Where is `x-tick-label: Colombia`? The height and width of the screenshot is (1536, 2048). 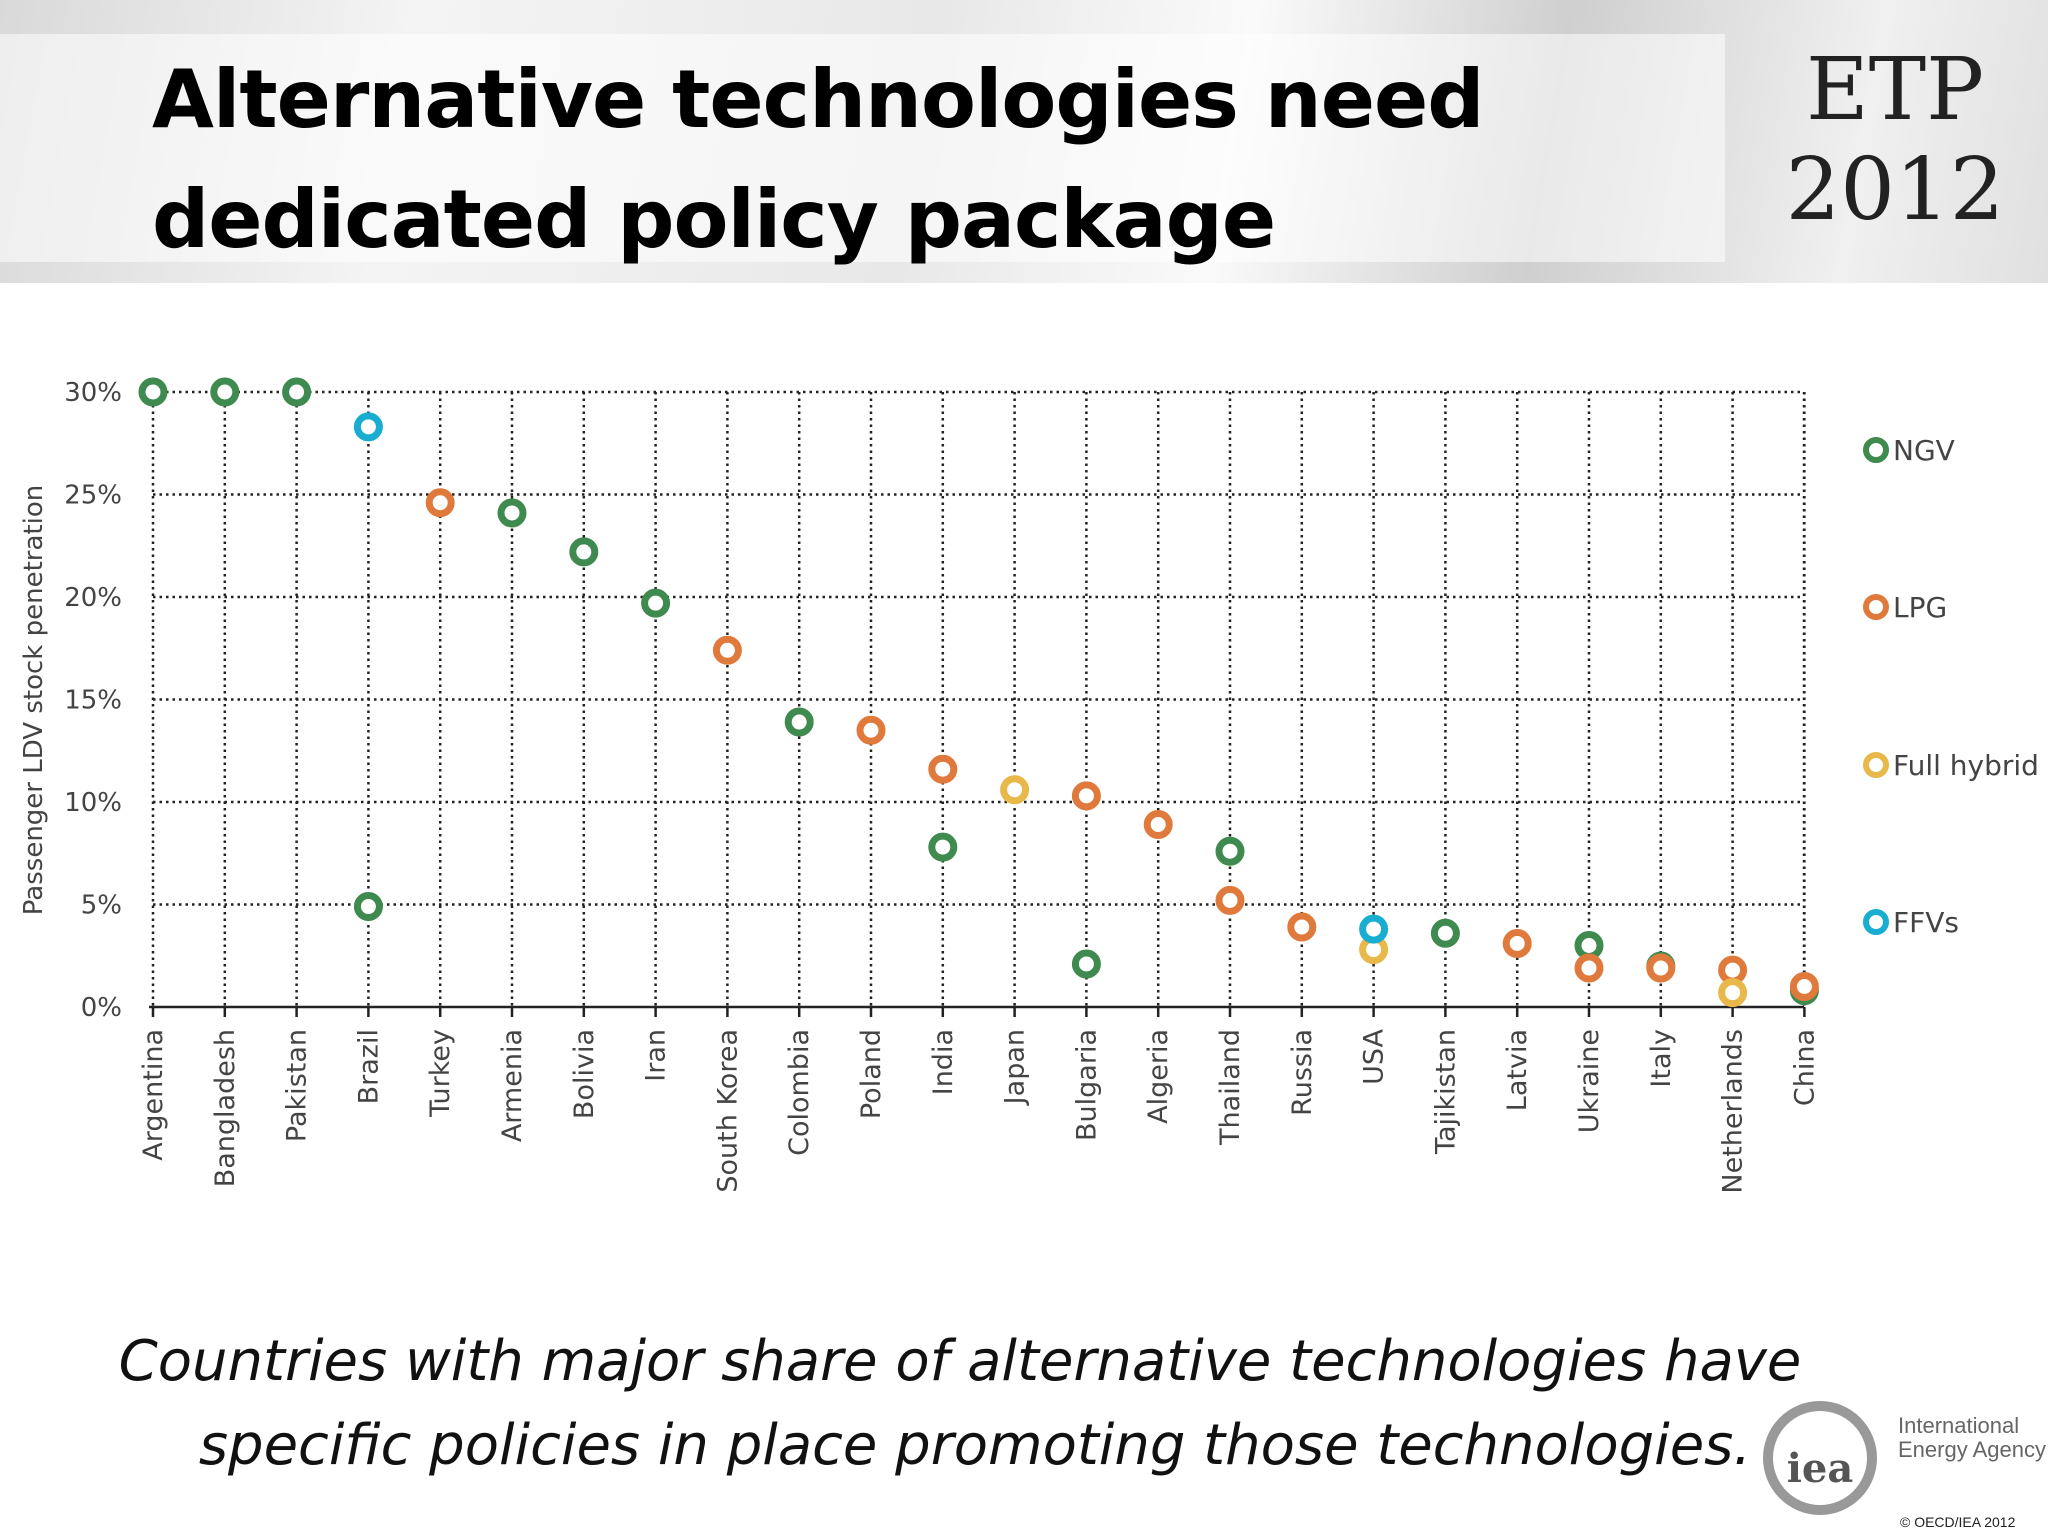
x-tick-label: Colombia is located at coordinates (799, 1092).